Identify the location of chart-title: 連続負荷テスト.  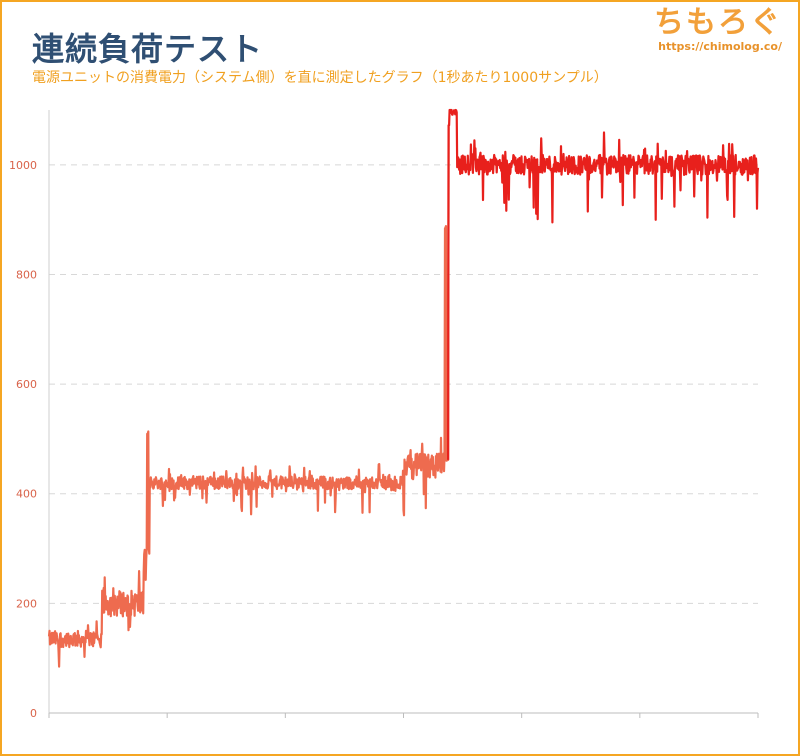
(148, 49).